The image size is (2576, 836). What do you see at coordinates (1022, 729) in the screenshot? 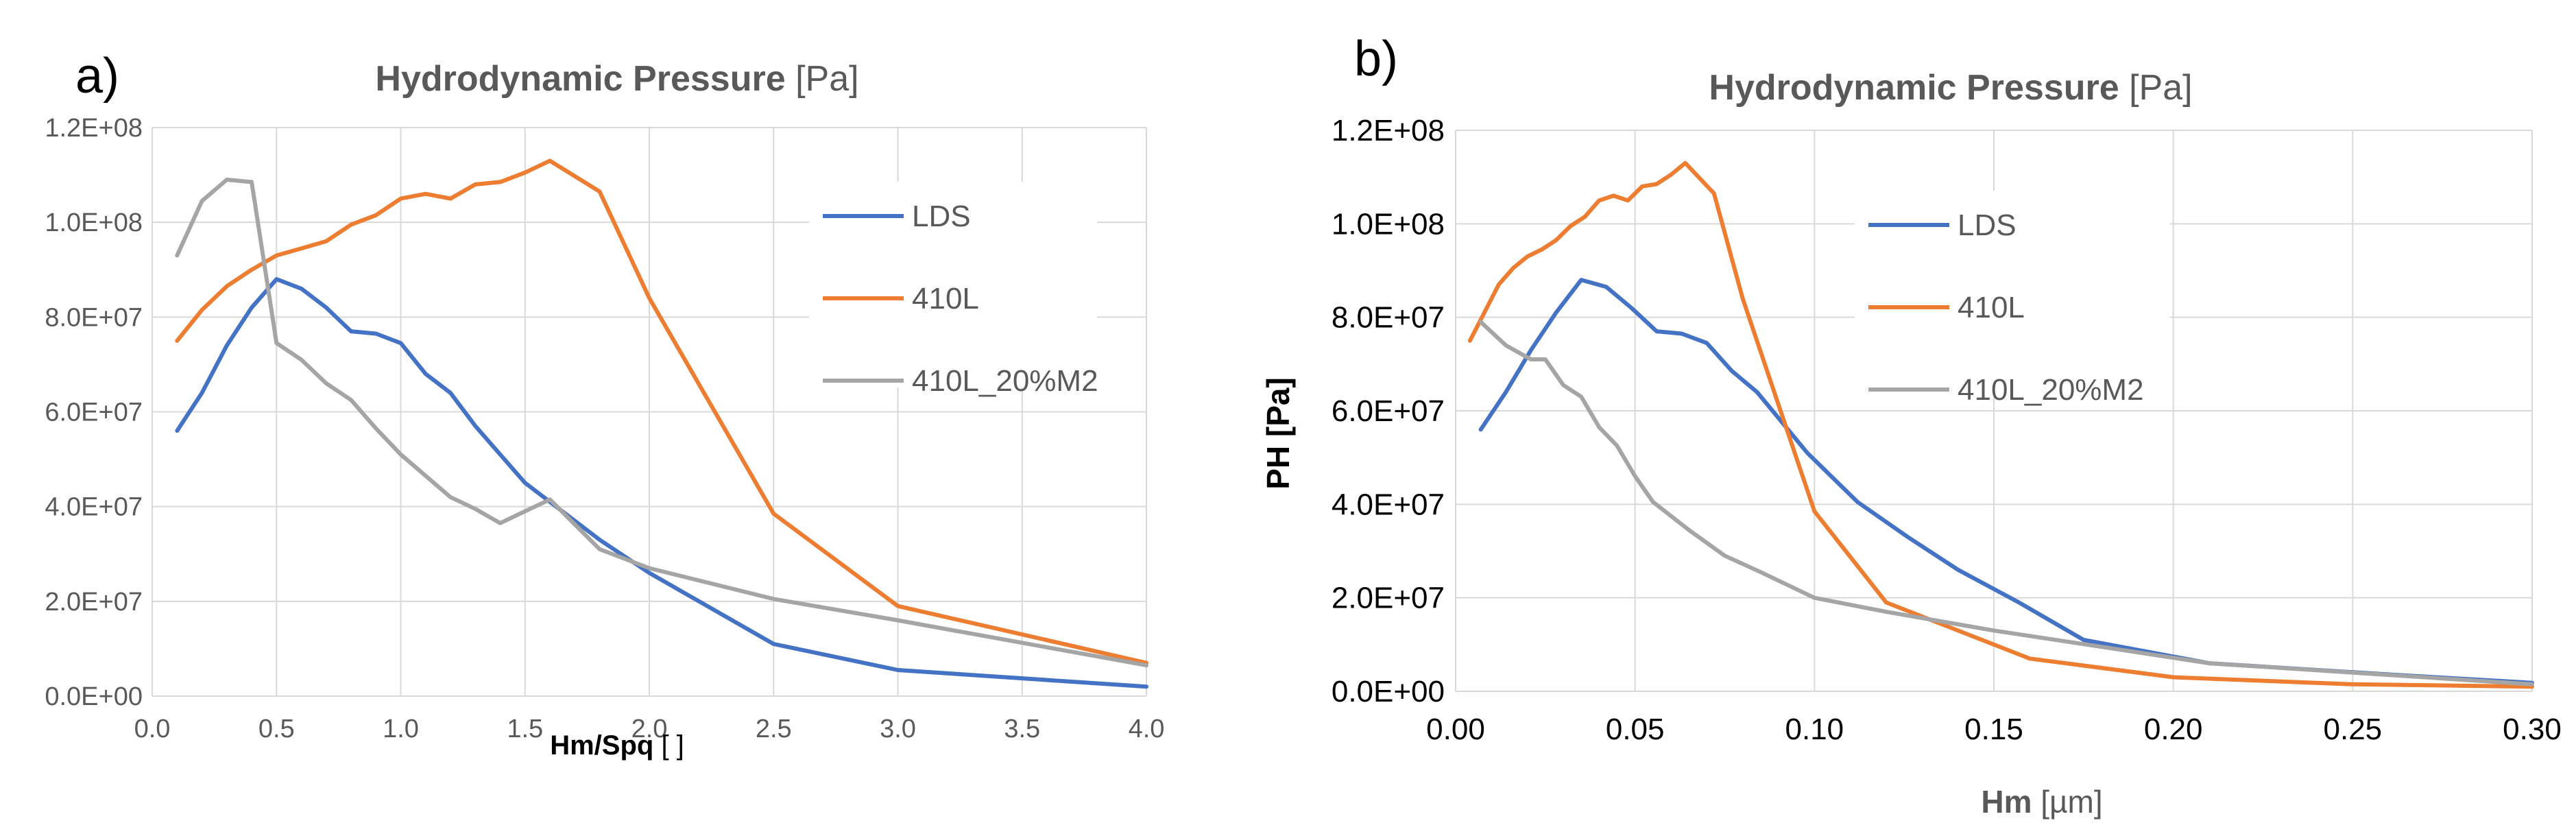
I see `x-tick-label: 3.5` at bounding box center [1022, 729].